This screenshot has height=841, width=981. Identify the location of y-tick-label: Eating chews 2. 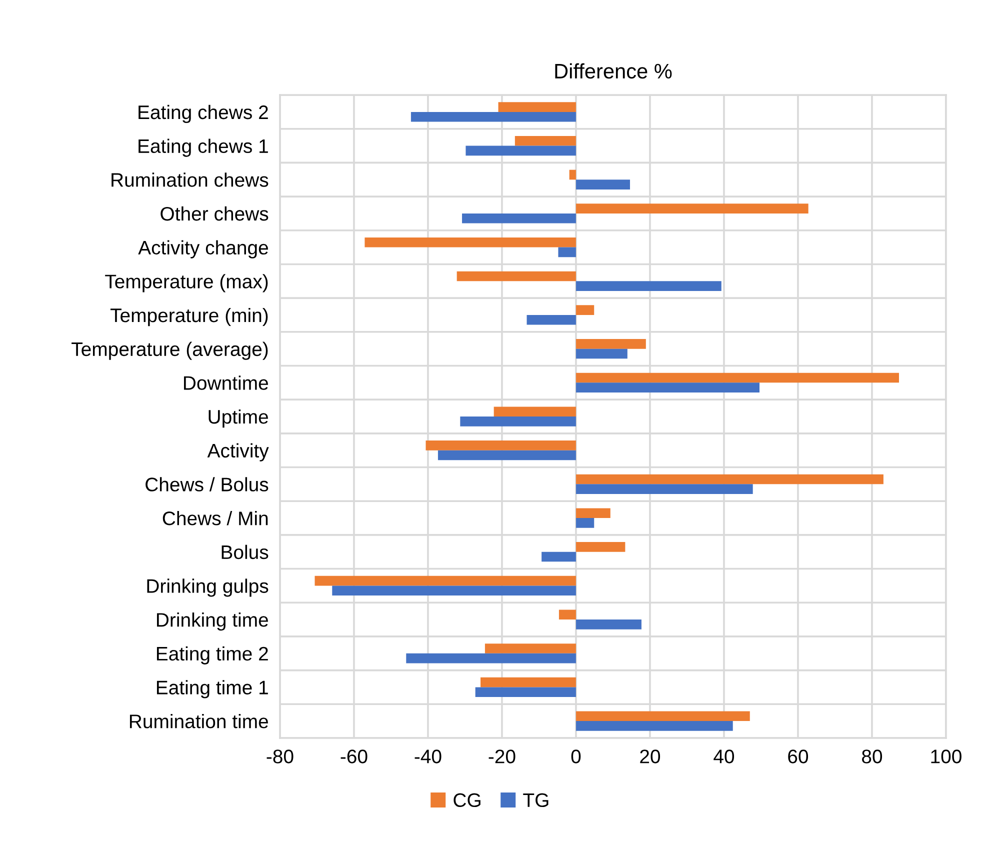
(203, 114).